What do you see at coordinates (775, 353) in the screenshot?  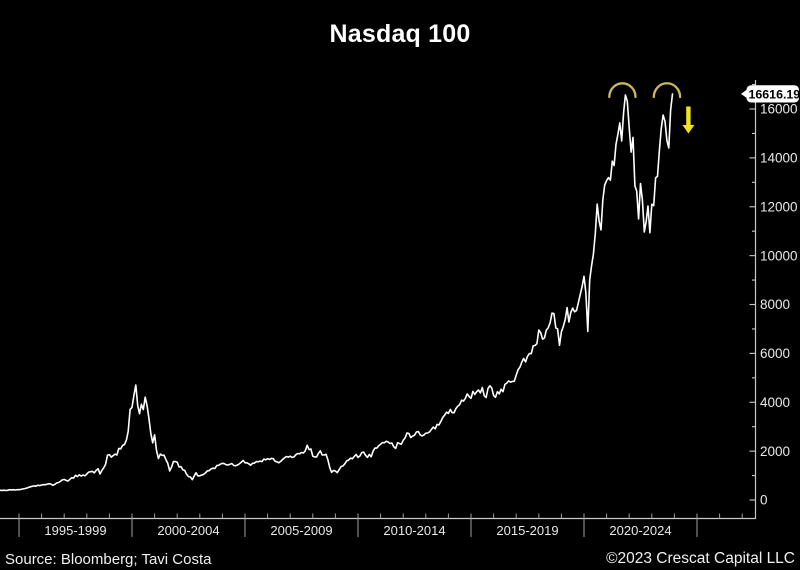 I see `y-tick-label: 6000` at bounding box center [775, 353].